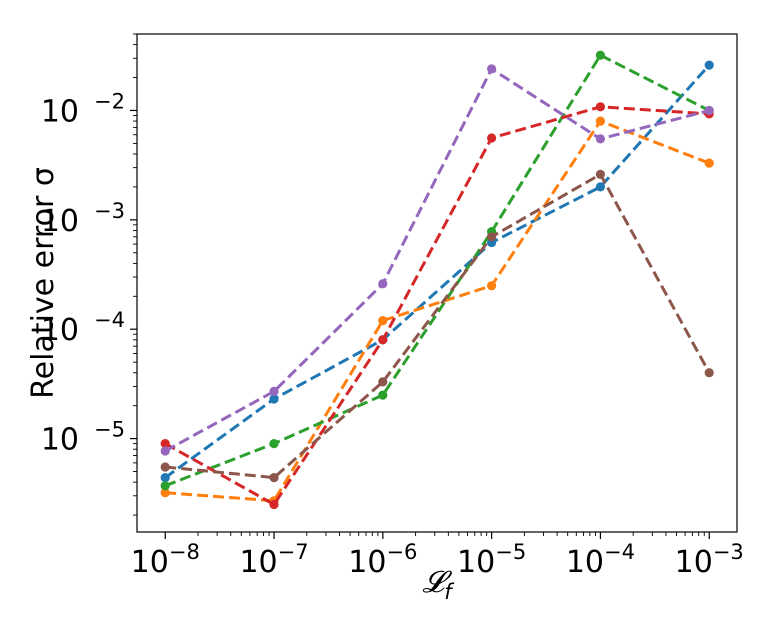  Describe the element at coordinates (109, 211) in the screenshot. I see `y-tick-exponent: −3` at that location.